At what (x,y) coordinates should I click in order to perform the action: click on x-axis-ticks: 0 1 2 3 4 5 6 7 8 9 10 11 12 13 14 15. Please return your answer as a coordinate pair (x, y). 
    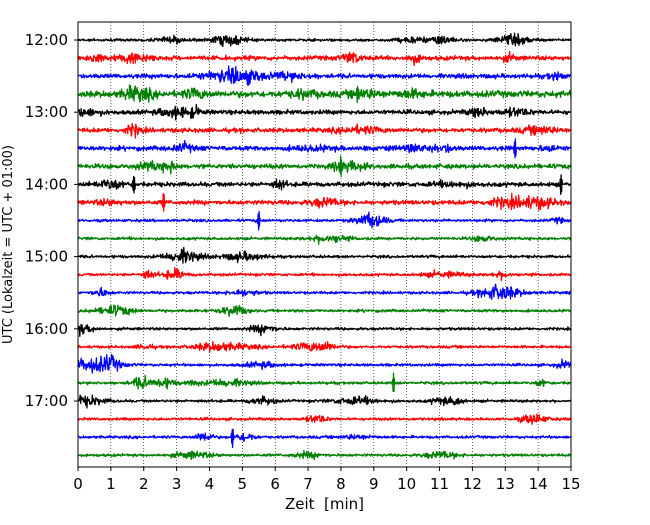
    Looking at the image, I should click on (327, 480).